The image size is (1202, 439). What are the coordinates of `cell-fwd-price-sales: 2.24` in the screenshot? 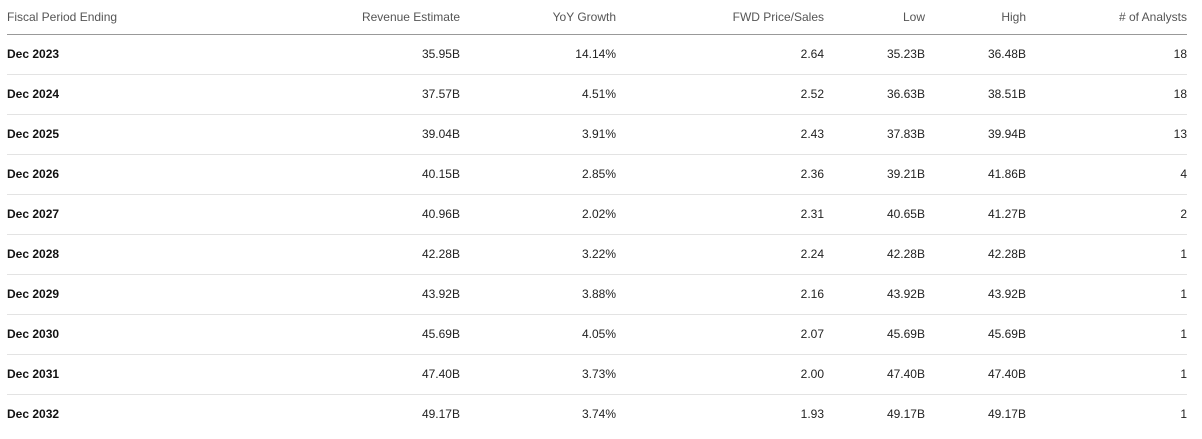 It's located at (720, 254).